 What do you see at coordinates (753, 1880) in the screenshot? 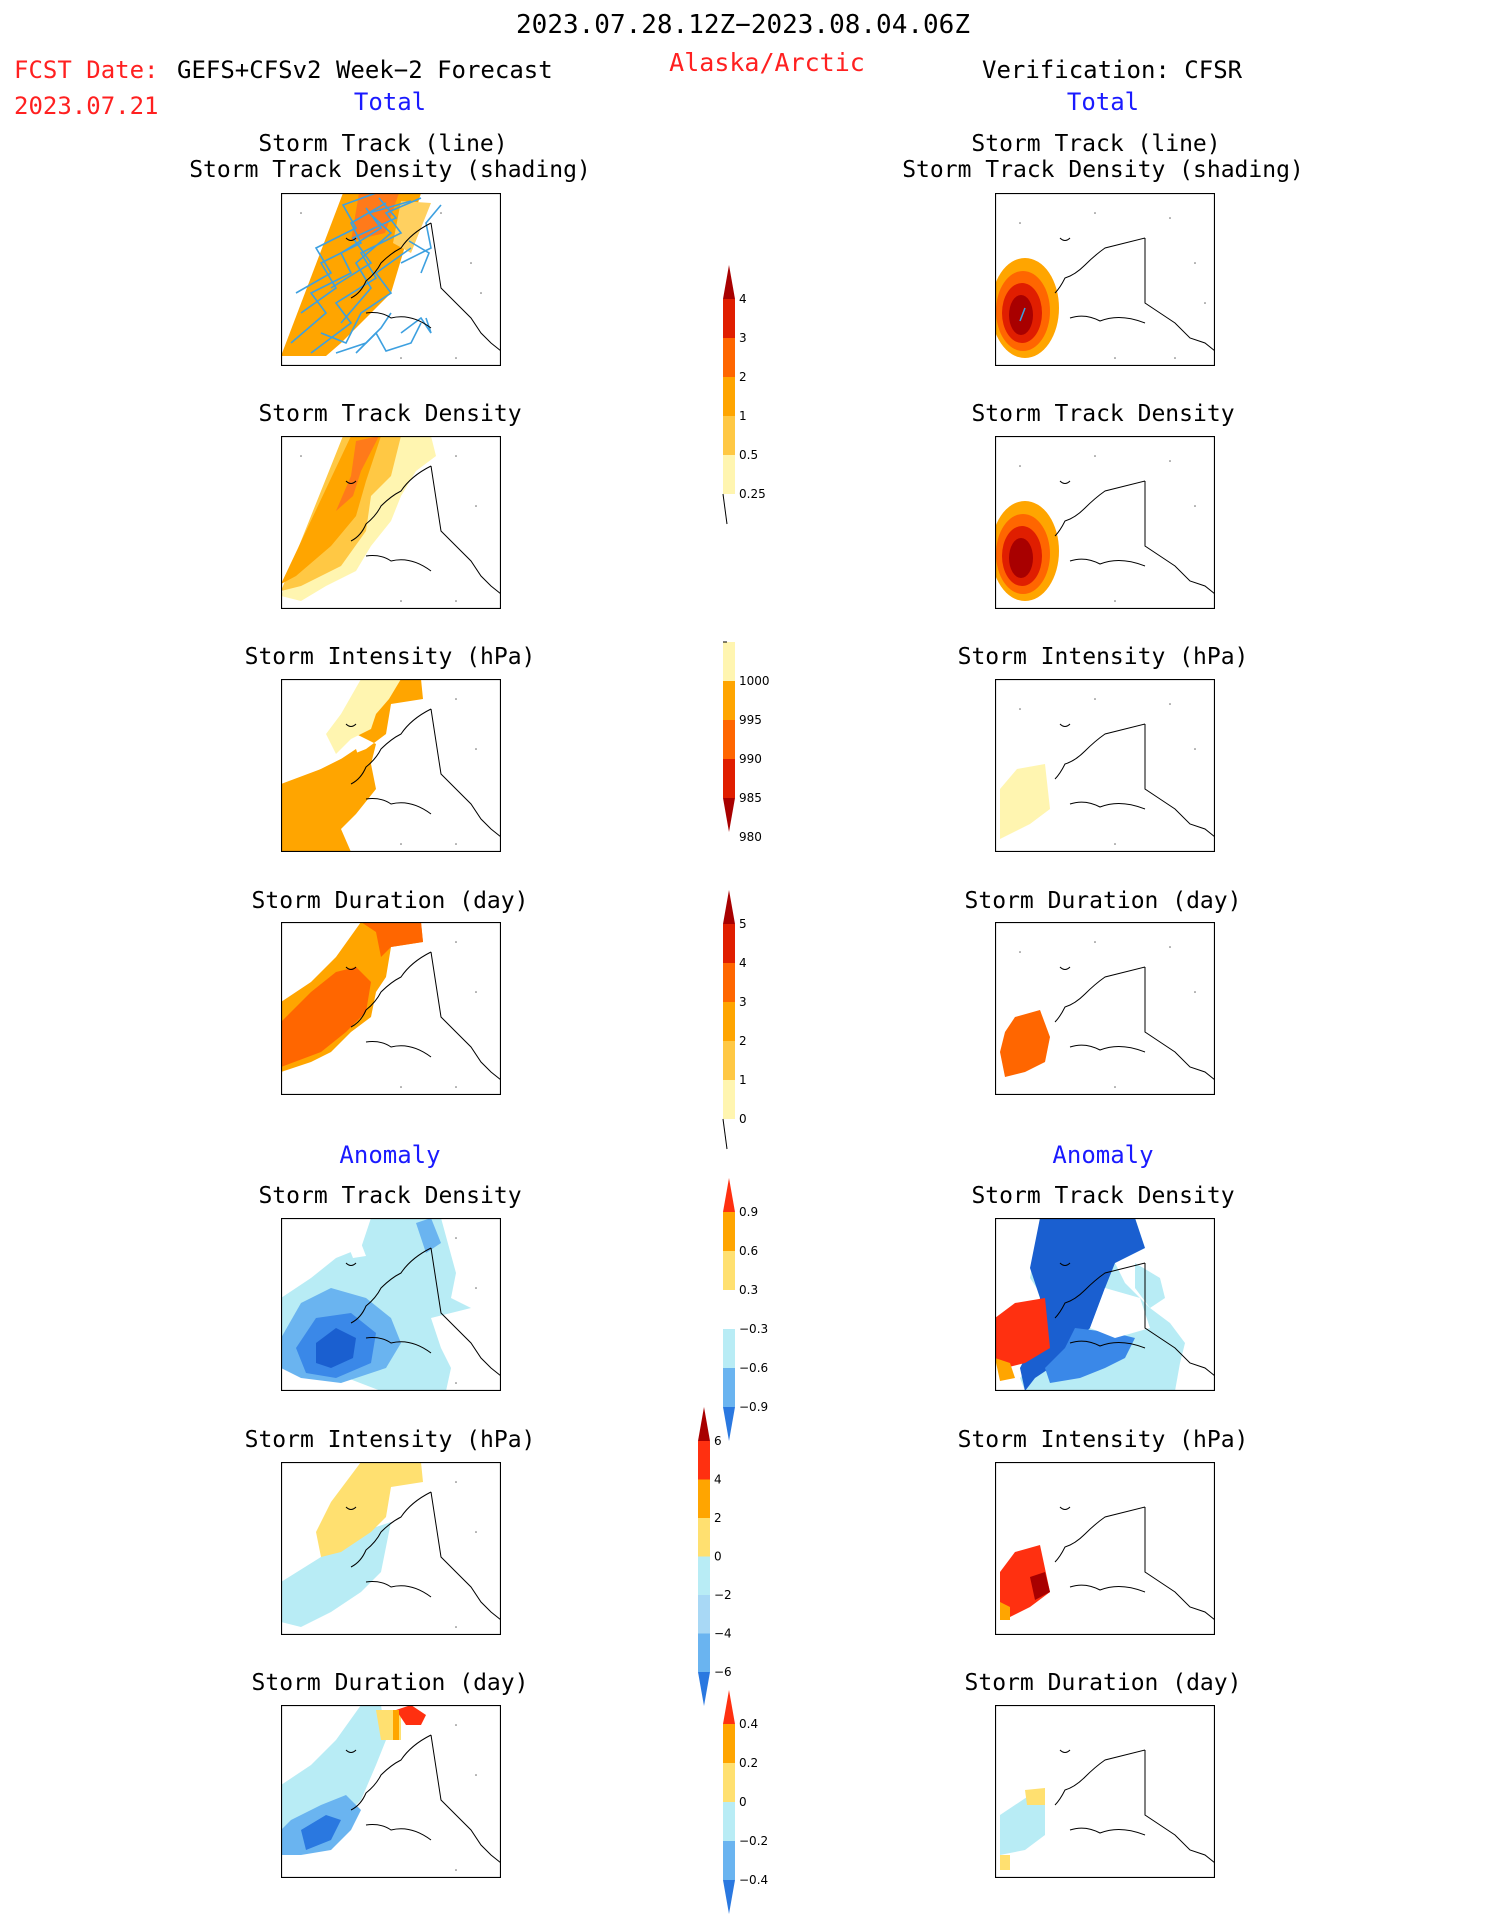
I see `colorbar-tick-label: −0.4` at bounding box center [753, 1880].